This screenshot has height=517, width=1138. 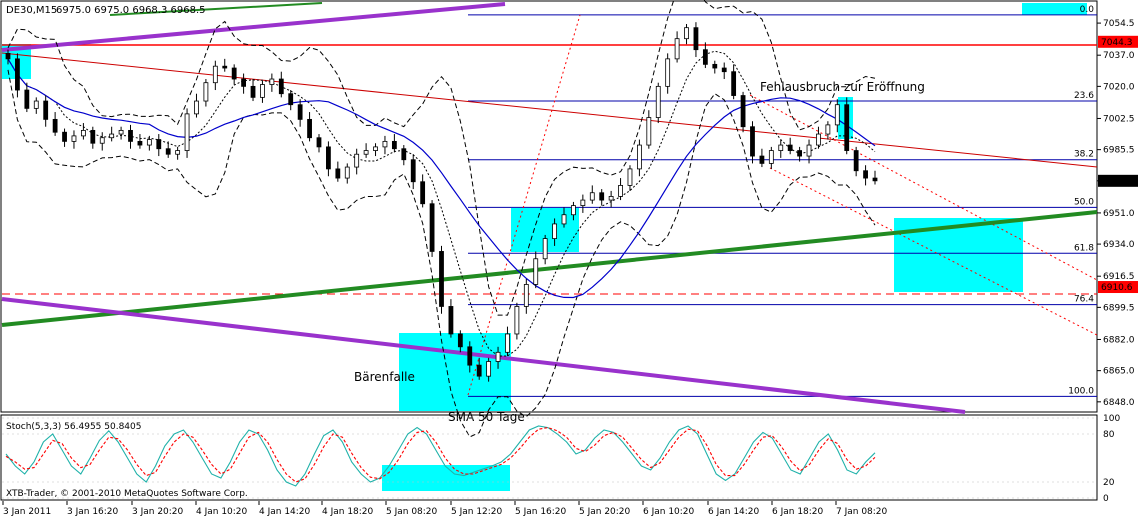 I want to click on fib-level-label: 0.0, so click(x=1087, y=10).